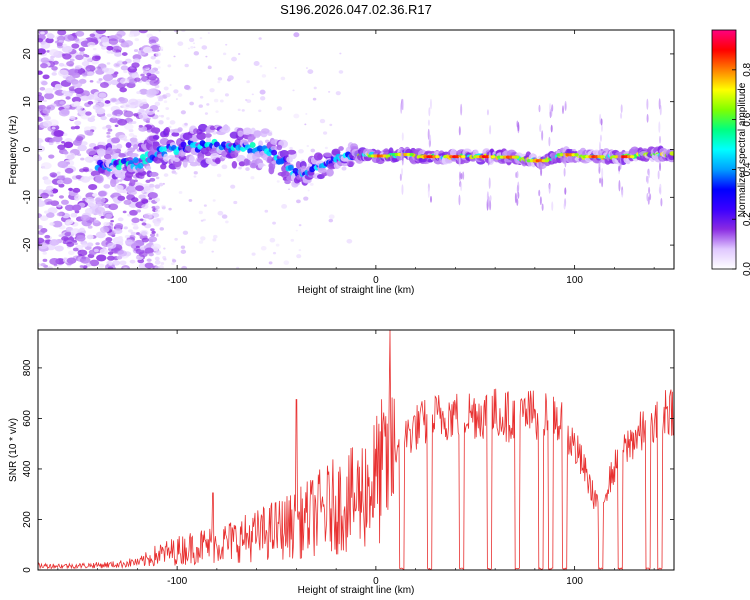  I want to click on spectrogram-y-tick-label: 10, so click(27, 102).